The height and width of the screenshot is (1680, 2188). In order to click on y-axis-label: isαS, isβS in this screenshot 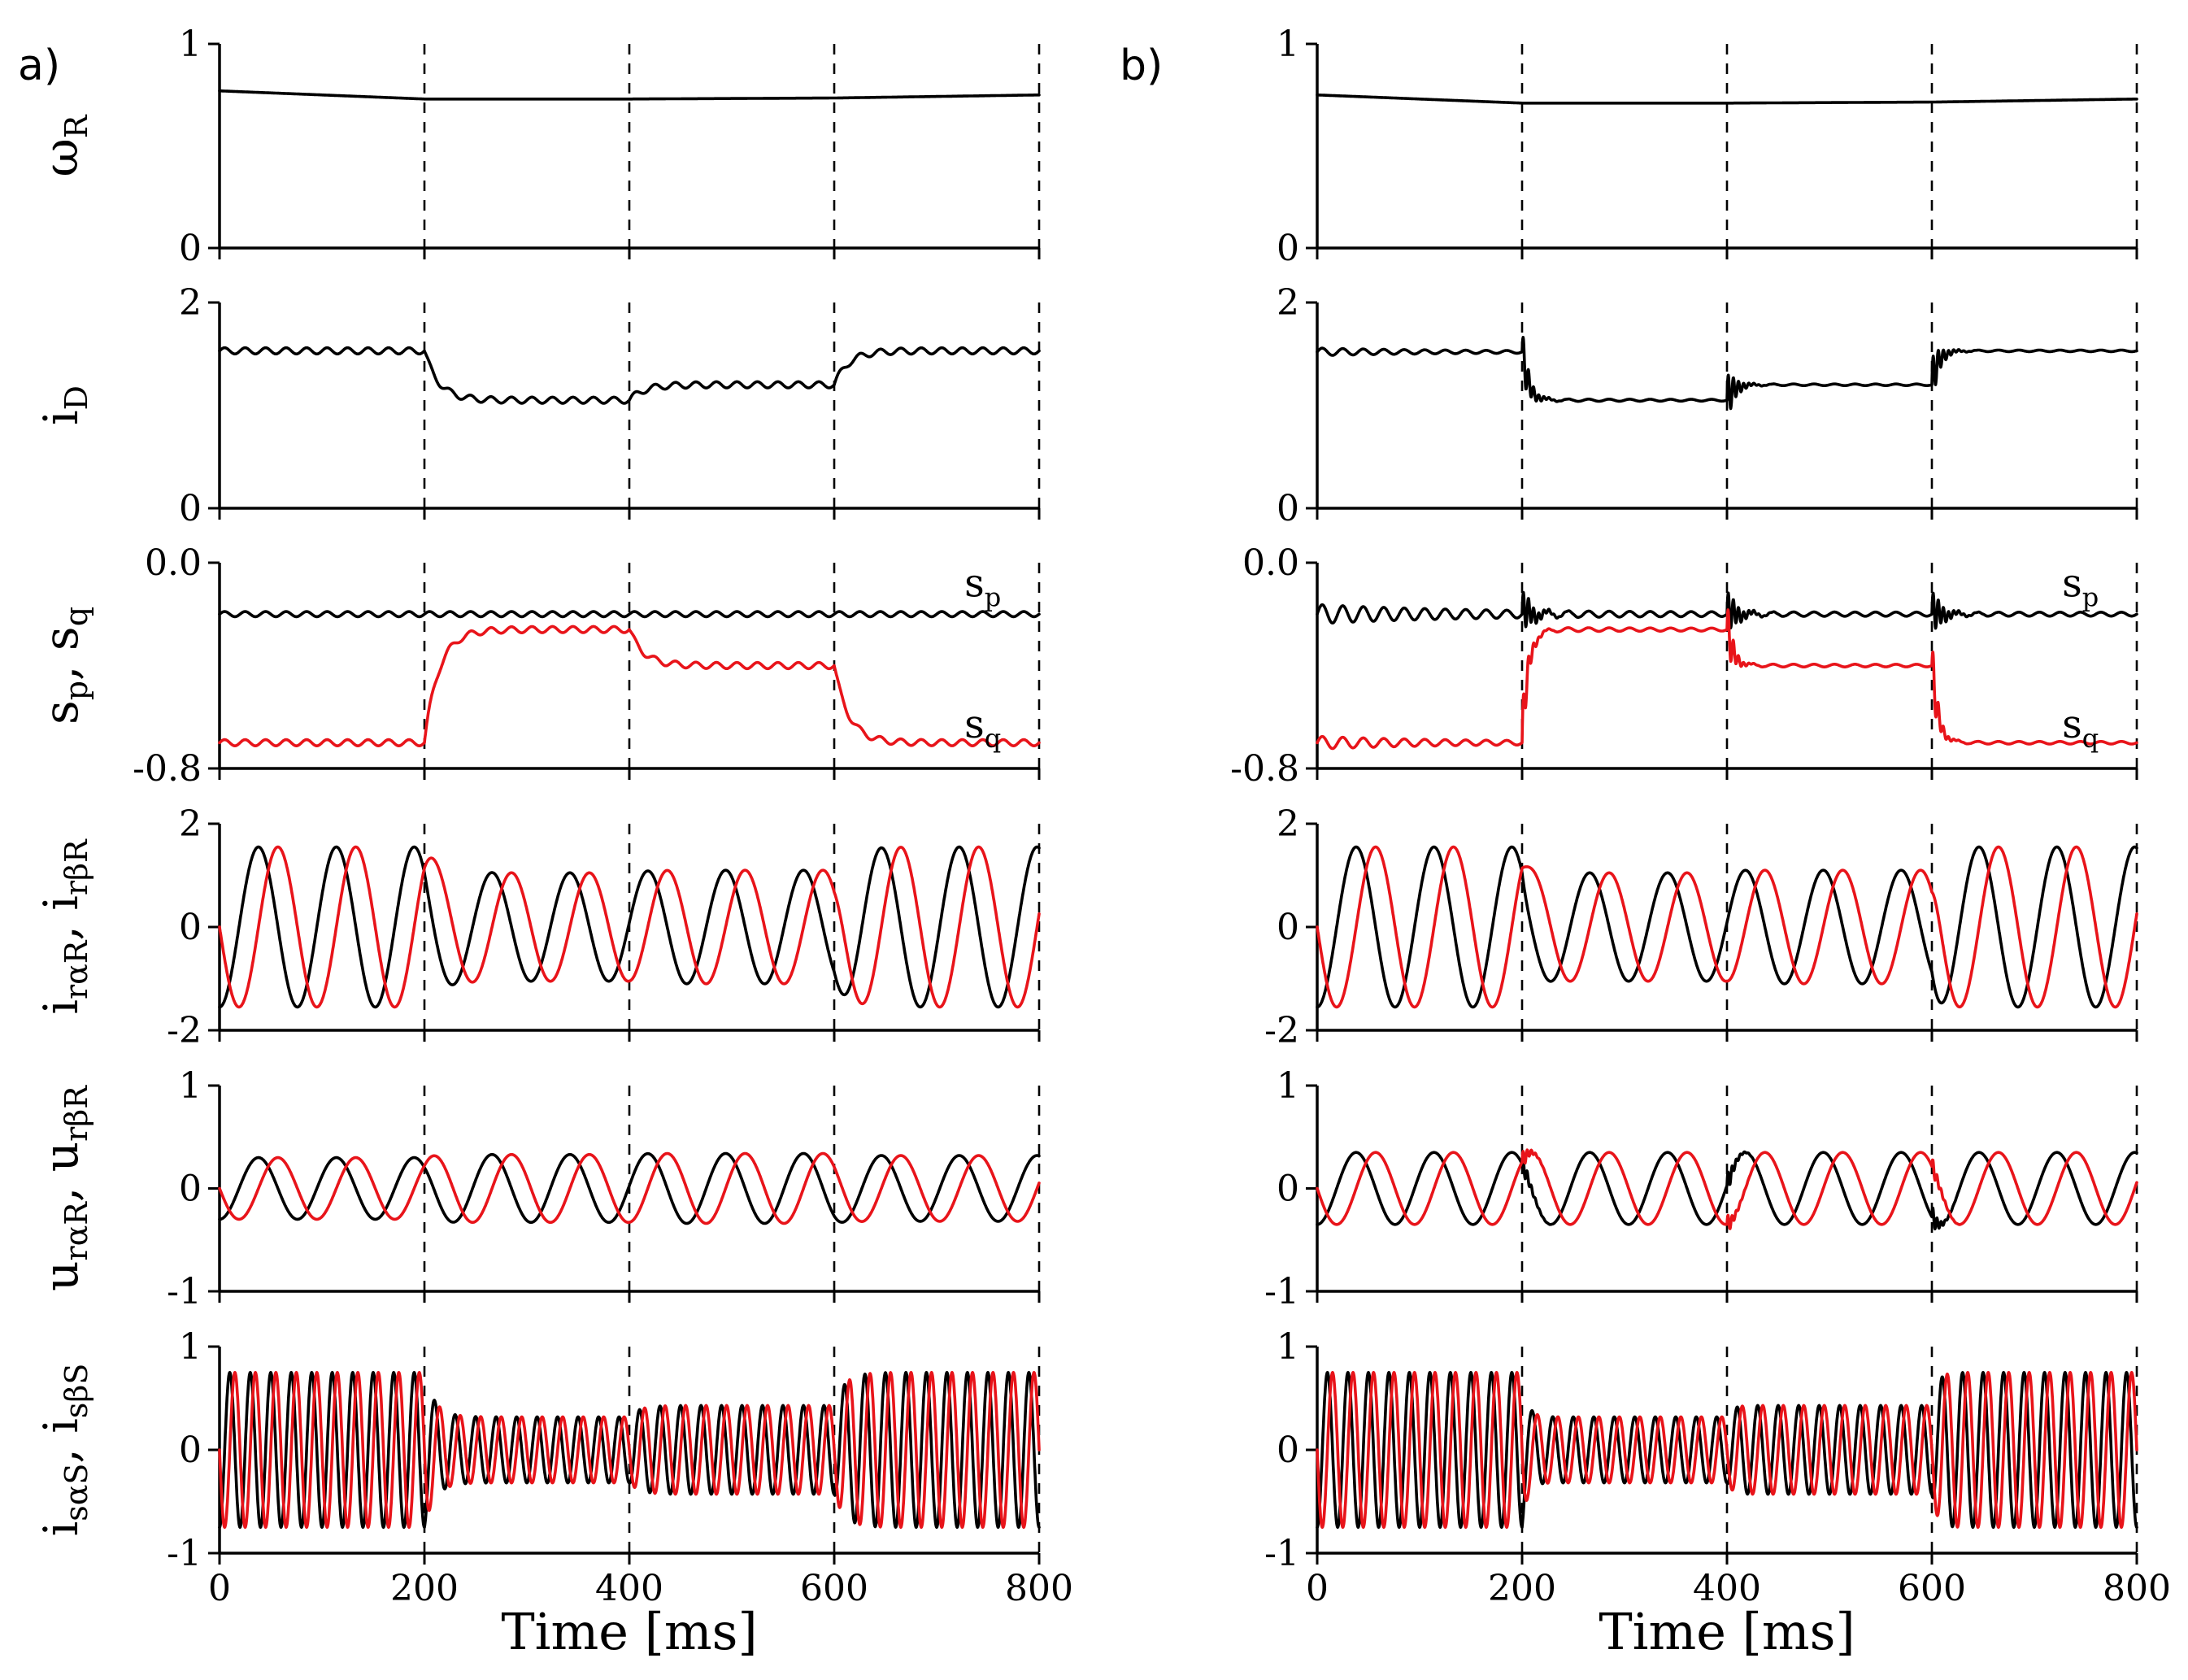, I will do `click(63, 1451)`.